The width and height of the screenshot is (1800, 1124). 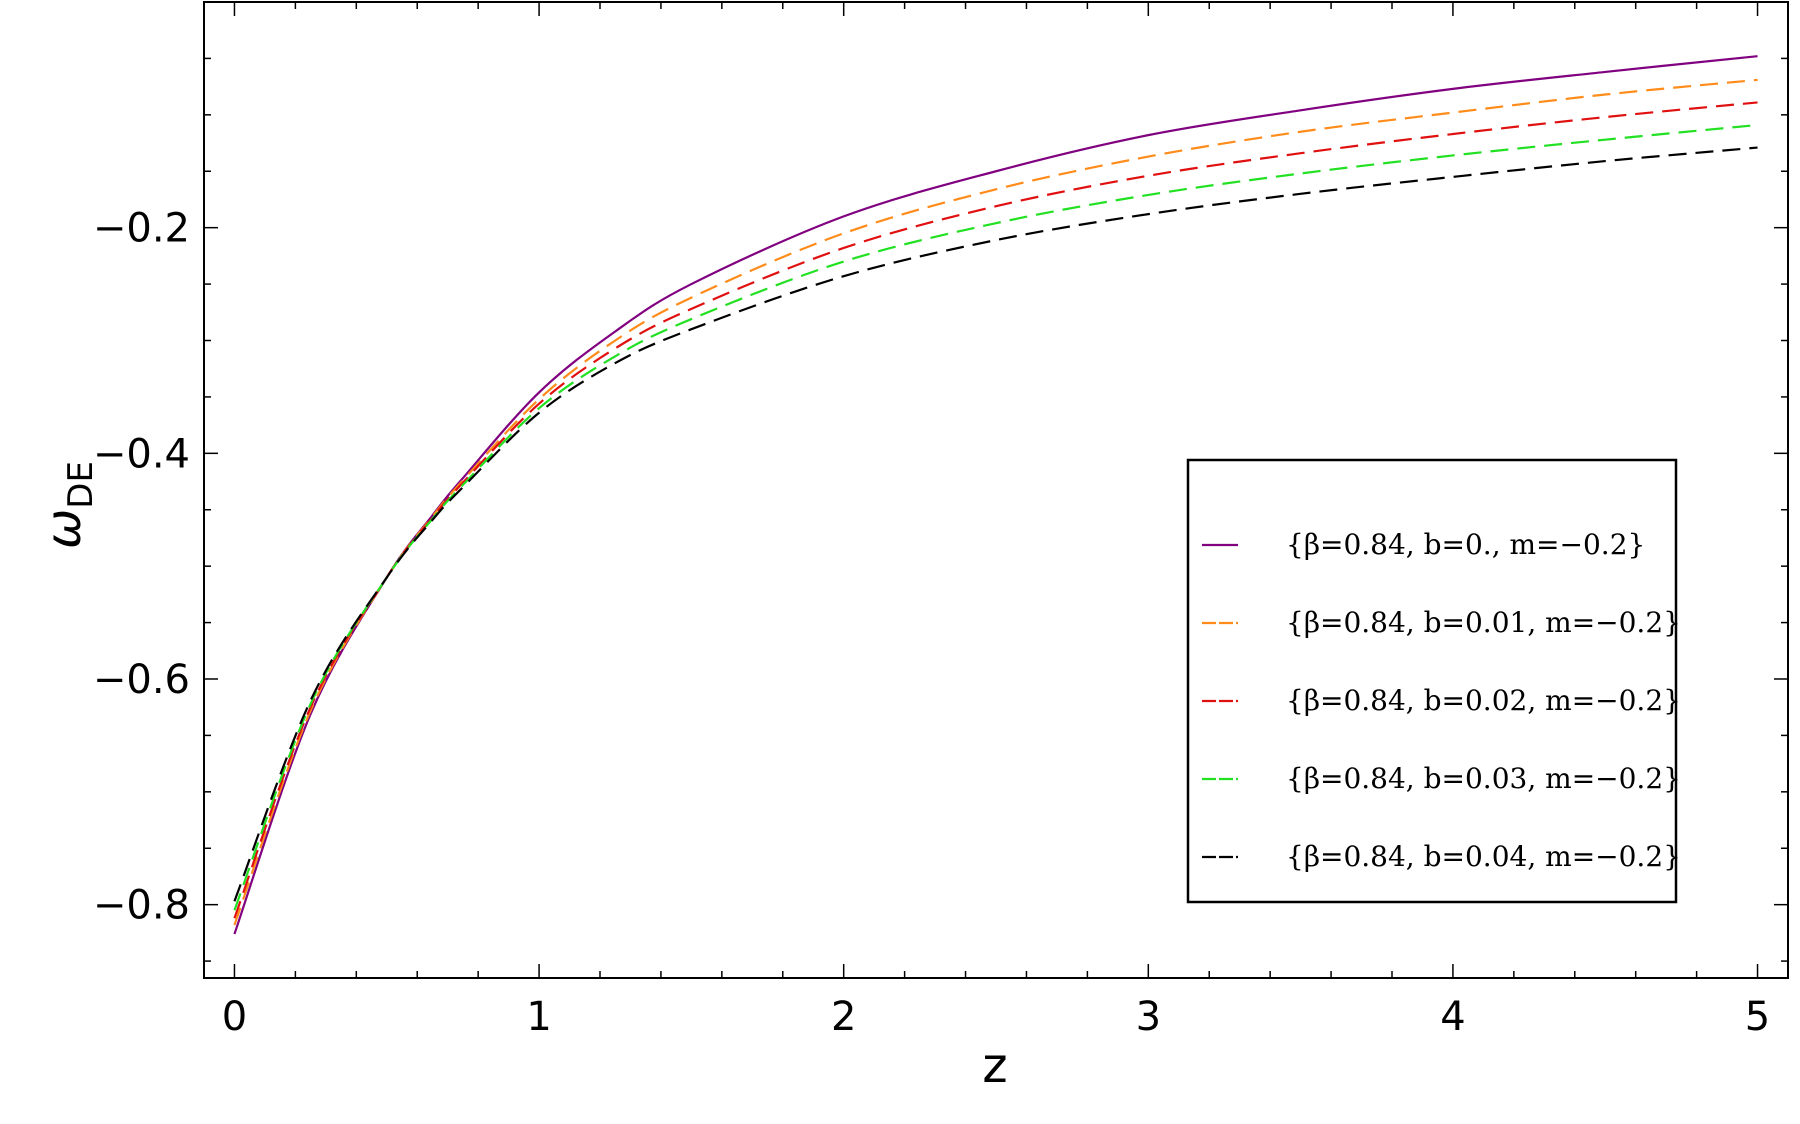 What do you see at coordinates (234, 1017) in the screenshot?
I see `x-tick-label-0: 0` at bounding box center [234, 1017].